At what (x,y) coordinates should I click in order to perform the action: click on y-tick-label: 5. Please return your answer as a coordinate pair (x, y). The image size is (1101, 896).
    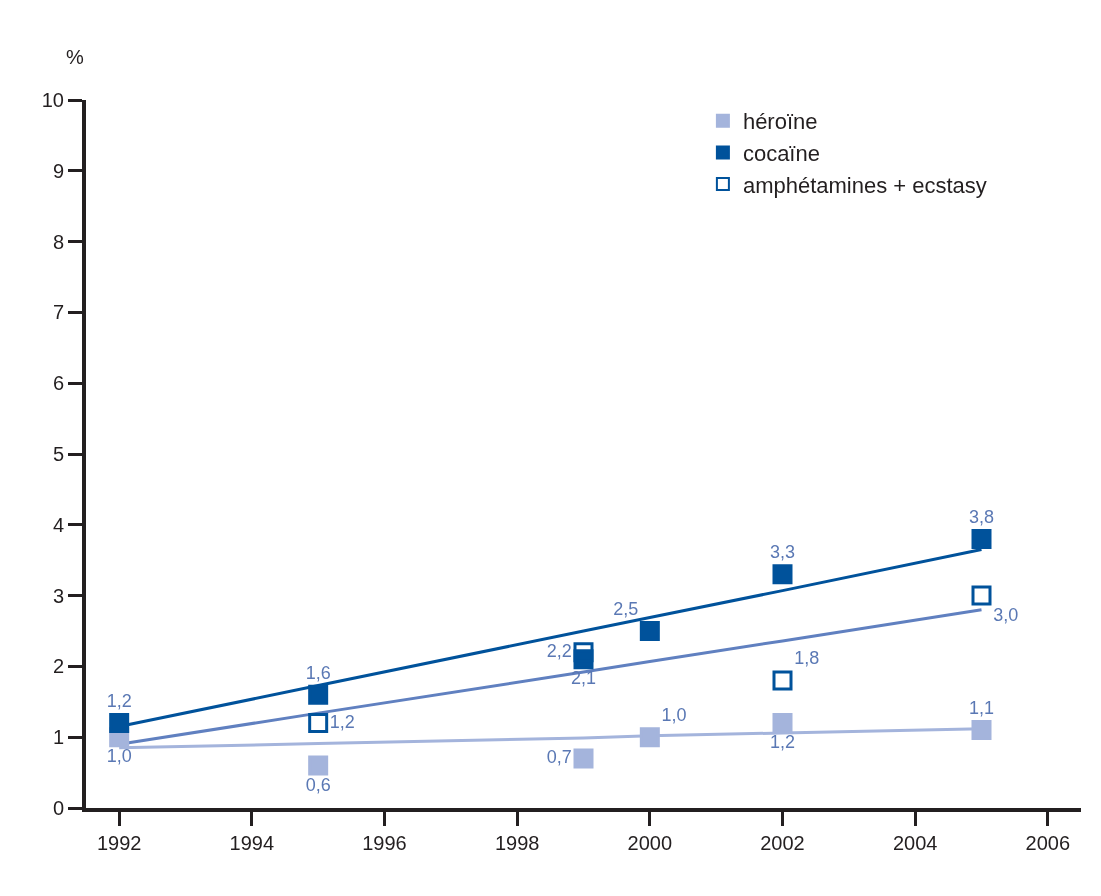
    Looking at the image, I should click on (58, 454).